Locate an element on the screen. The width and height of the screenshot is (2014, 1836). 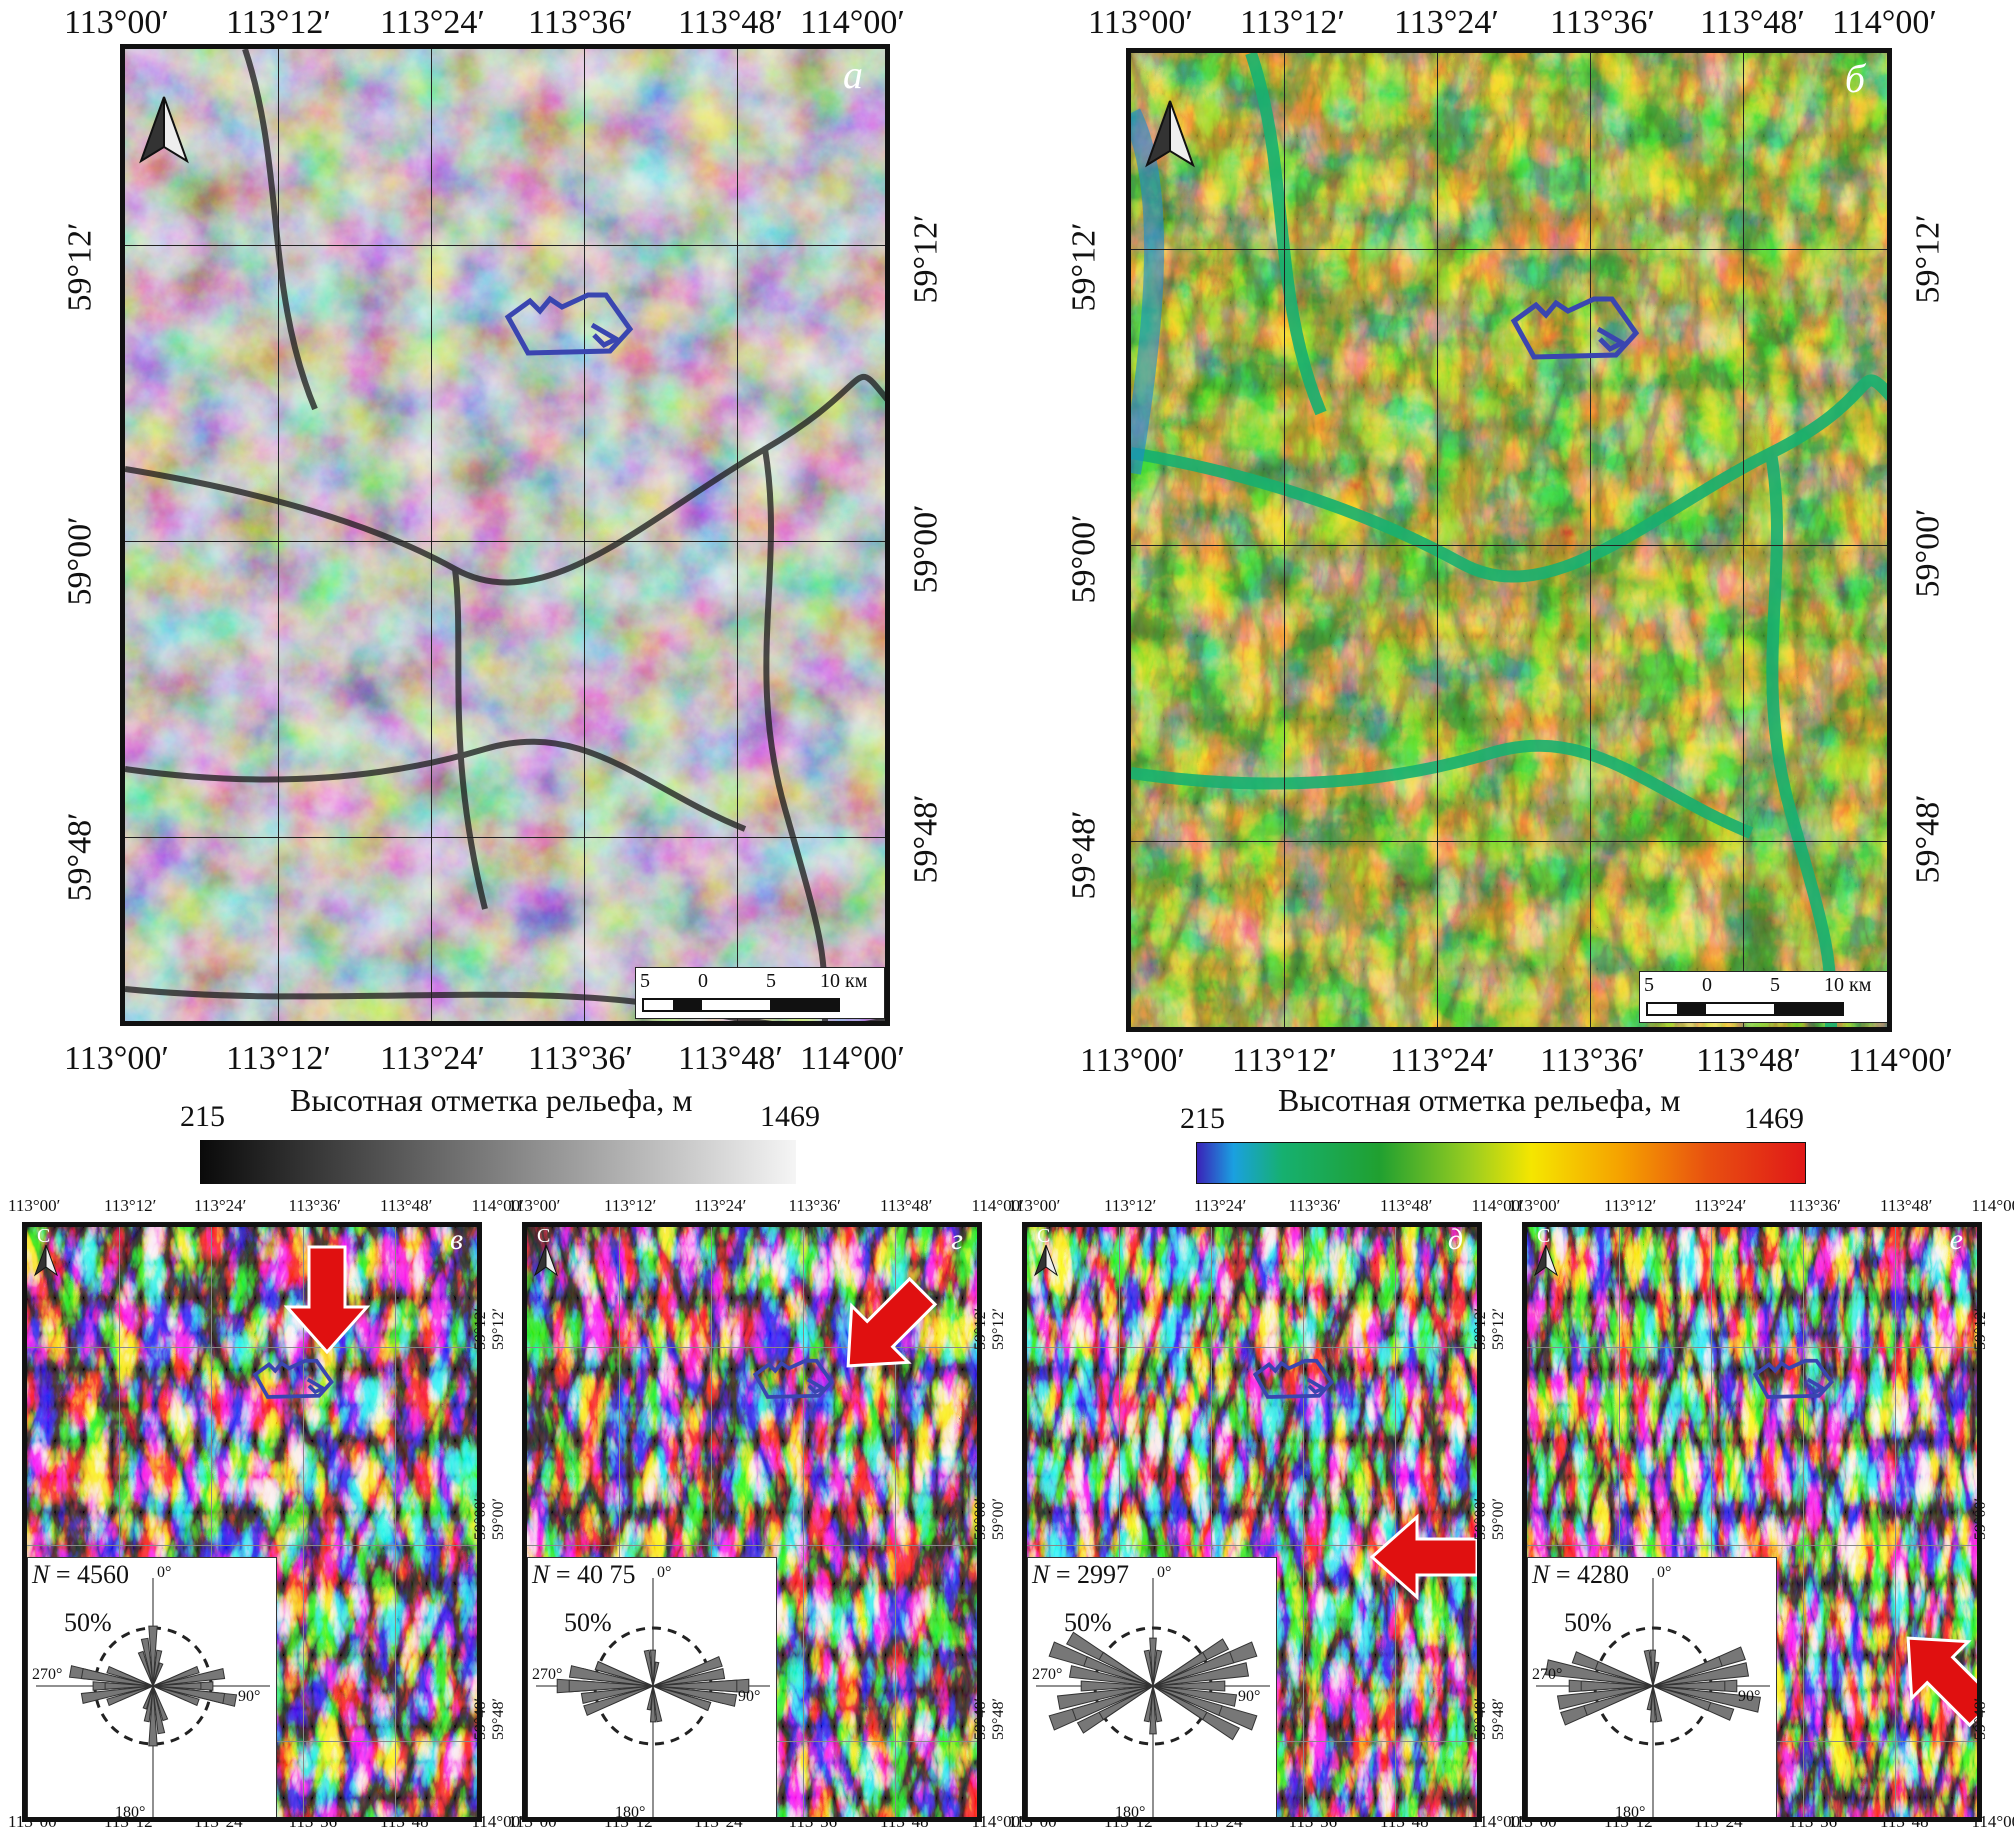
colorbar-title: Высотная отметка рельефа, м is located at coordinates (491, 1100).